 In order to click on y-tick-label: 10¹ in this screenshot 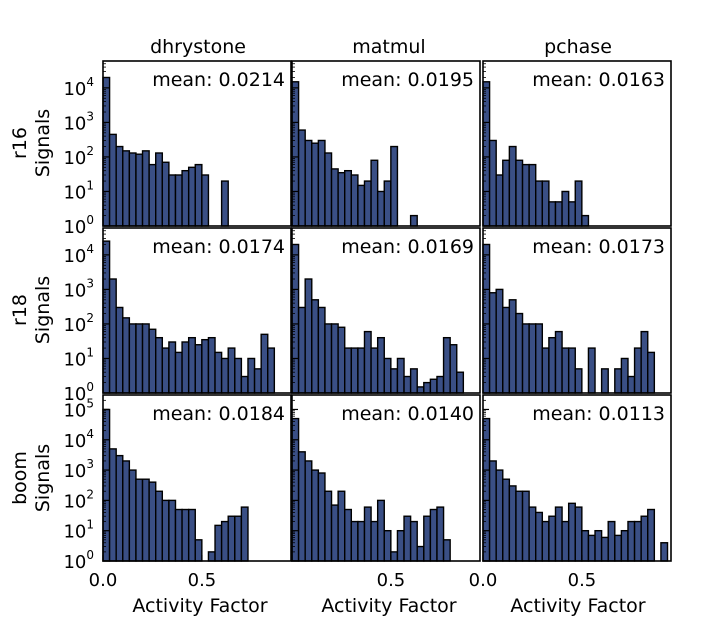, I will do `click(78, 530)`.